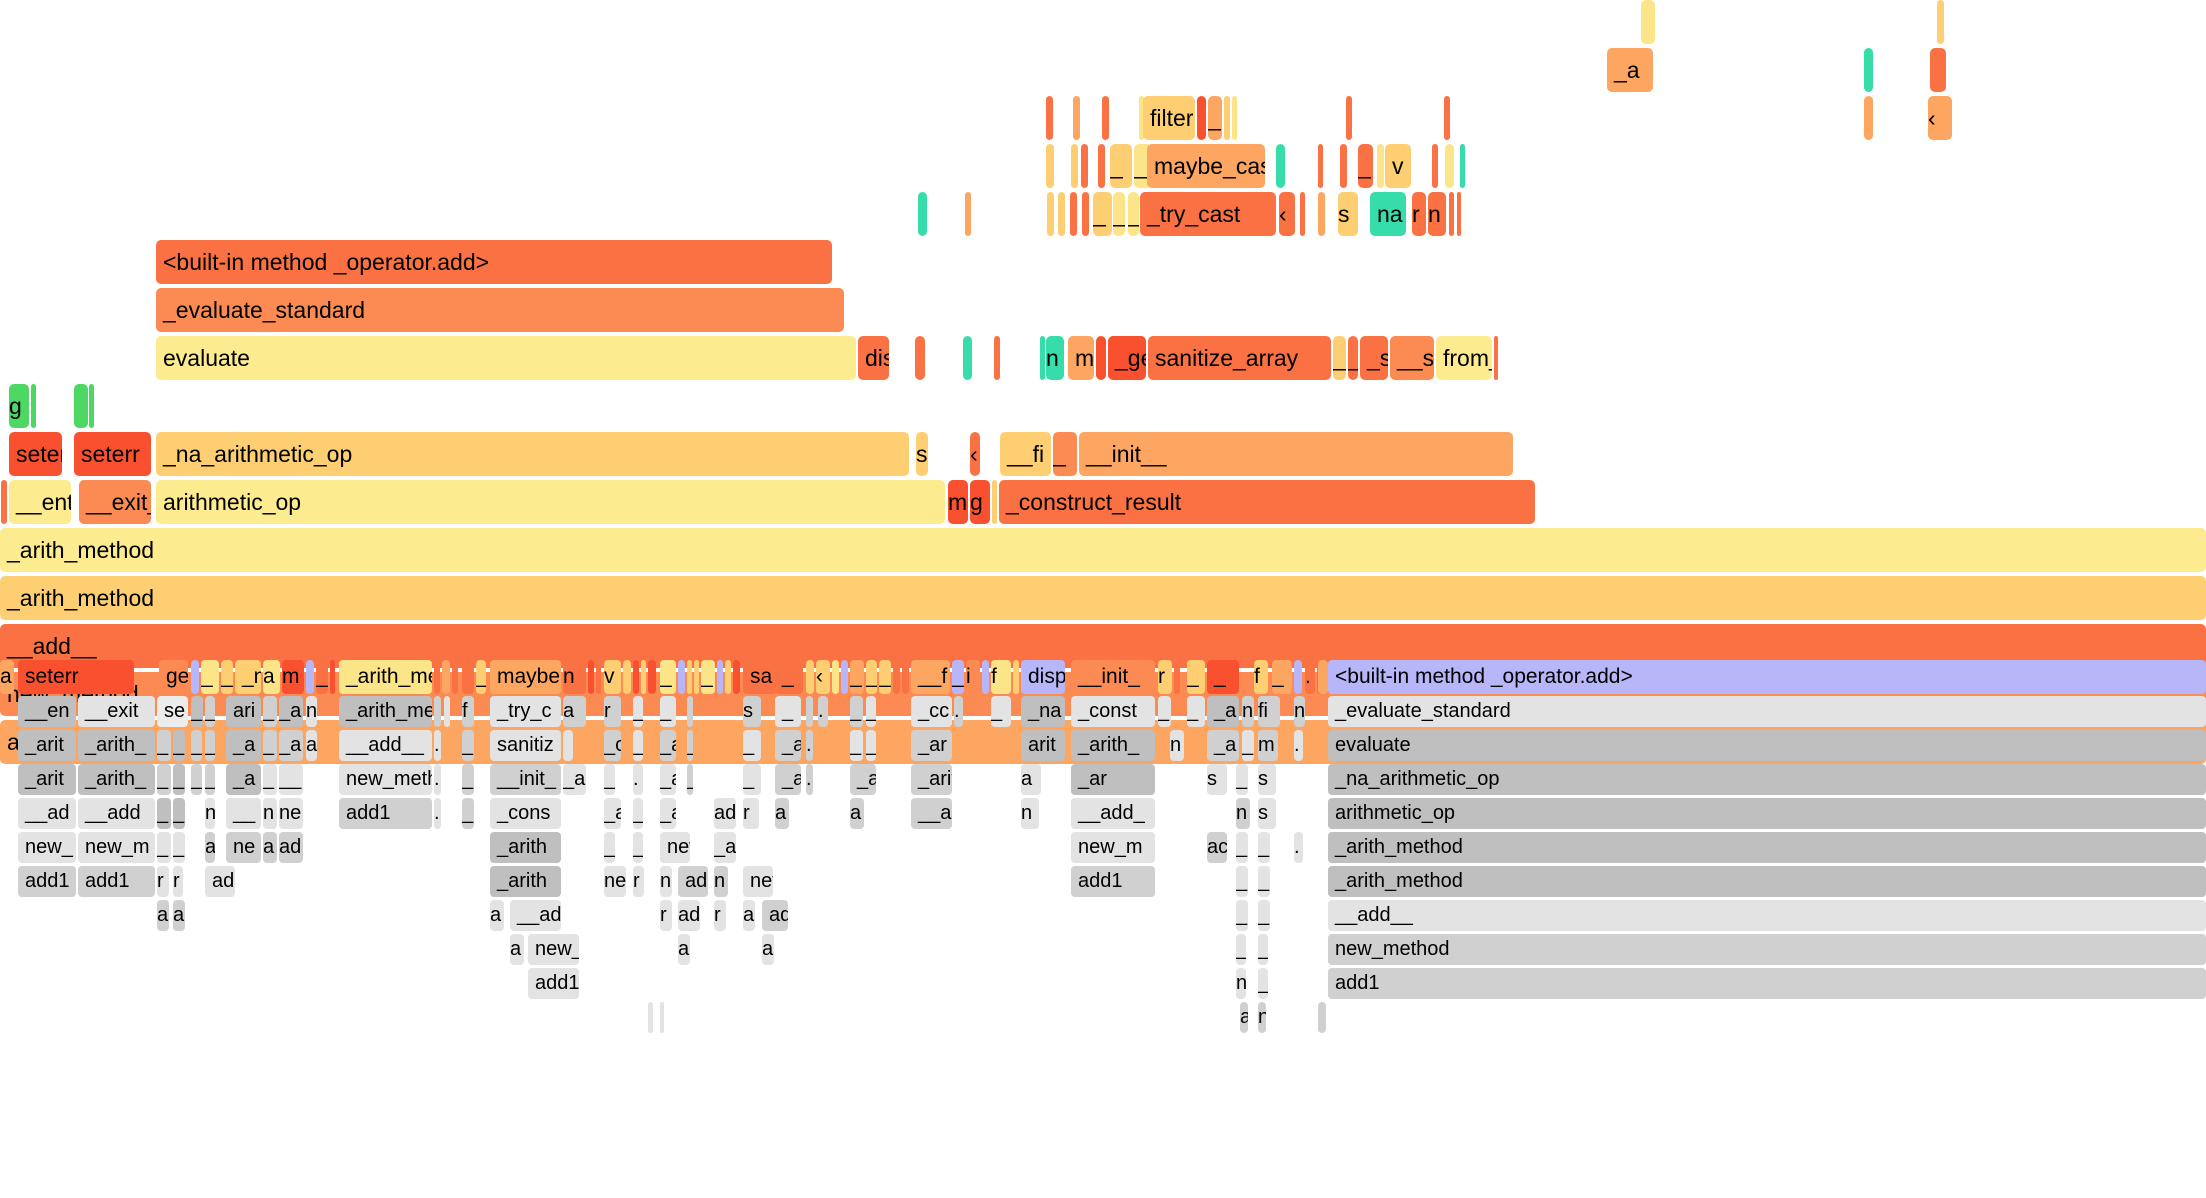 Image resolution: width=2206 pixels, height=1198 pixels. Describe the element at coordinates (931, 711) in the screenshot. I see `flame-frame: _cc` at that location.